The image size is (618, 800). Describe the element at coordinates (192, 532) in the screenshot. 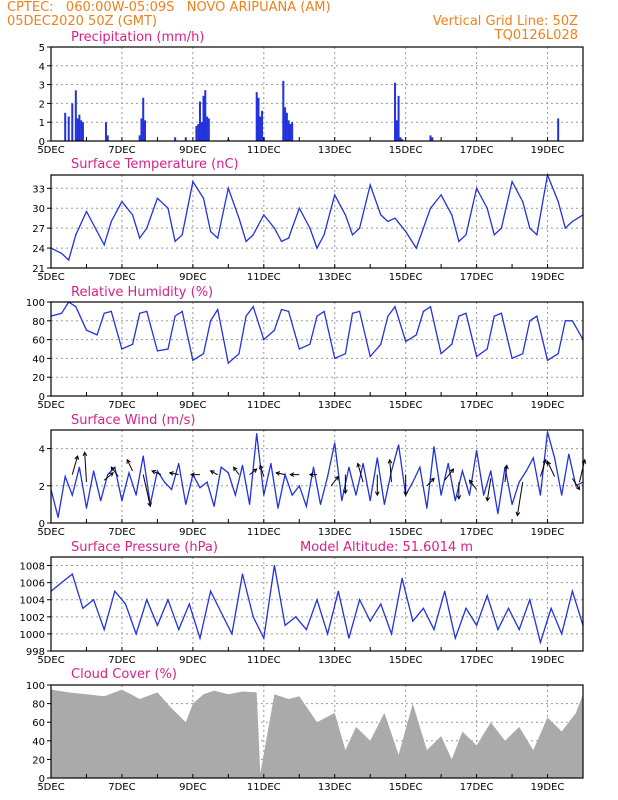

I see `wind-xtick-label: 9DEC` at that location.